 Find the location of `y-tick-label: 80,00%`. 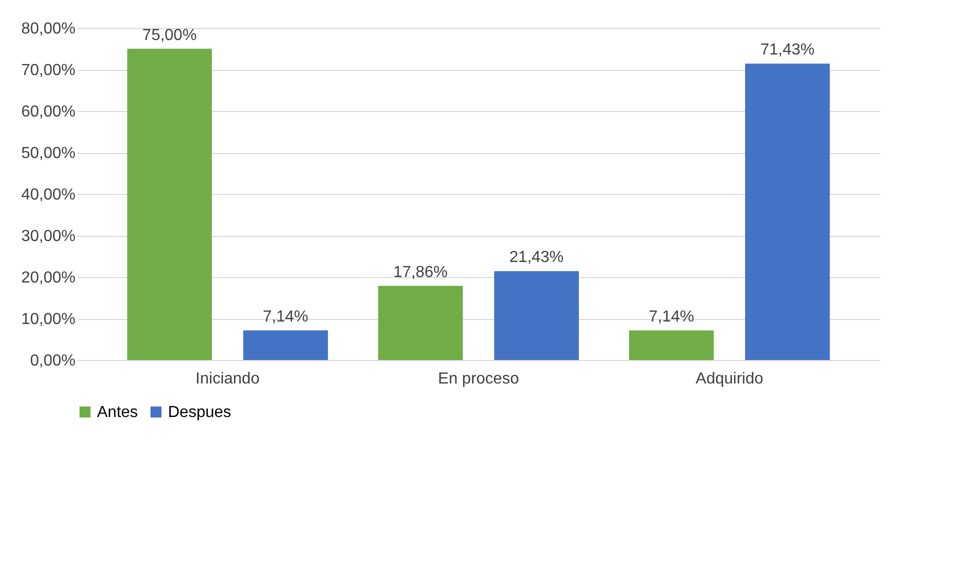

y-tick-label: 80,00% is located at coordinates (48, 29).